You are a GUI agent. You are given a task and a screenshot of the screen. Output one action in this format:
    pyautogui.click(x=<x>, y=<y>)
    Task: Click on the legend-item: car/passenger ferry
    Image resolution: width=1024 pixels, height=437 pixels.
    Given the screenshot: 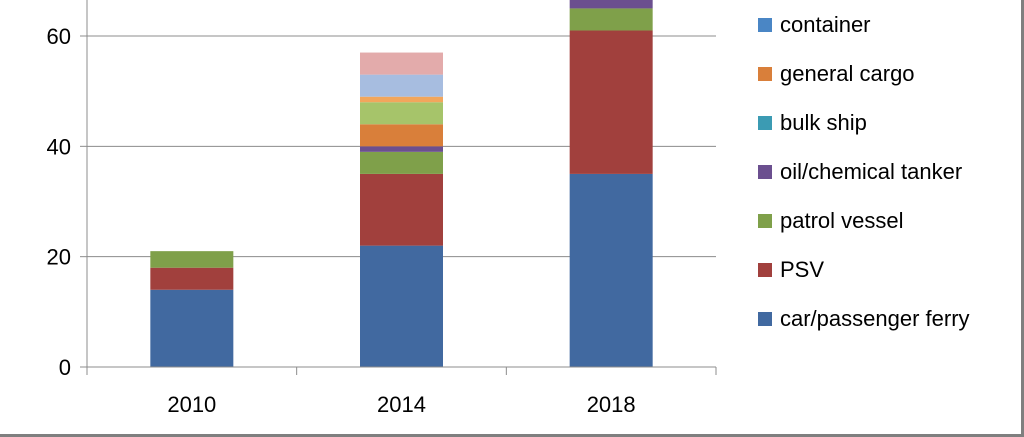 What is the action you would take?
    pyautogui.click(x=864, y=319)
    